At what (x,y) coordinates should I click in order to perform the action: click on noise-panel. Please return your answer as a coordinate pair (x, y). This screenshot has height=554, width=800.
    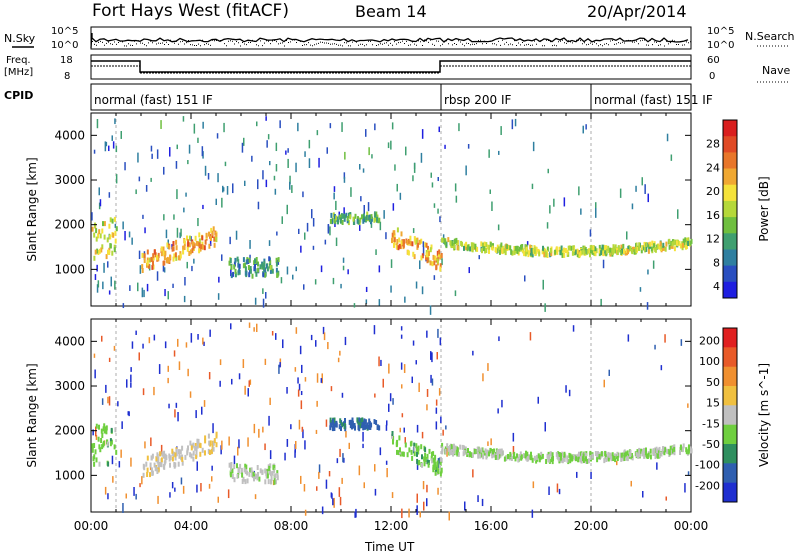
    Looking at the image, I should click on (391, 38).